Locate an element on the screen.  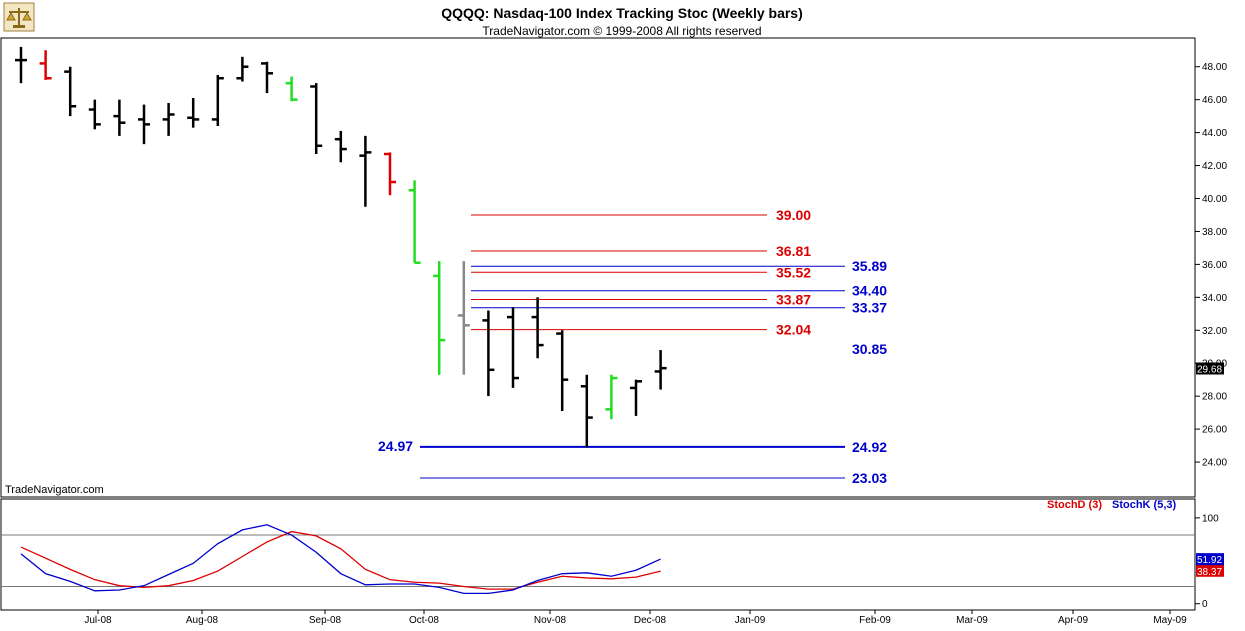
last-price-badge is located at coordinates (1210, 368).